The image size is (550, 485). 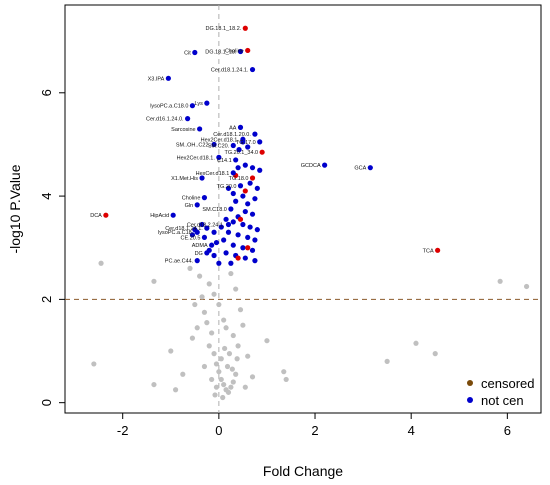 I want to click on point-label: HexCer.d18.1, so click(x=213, y=174).